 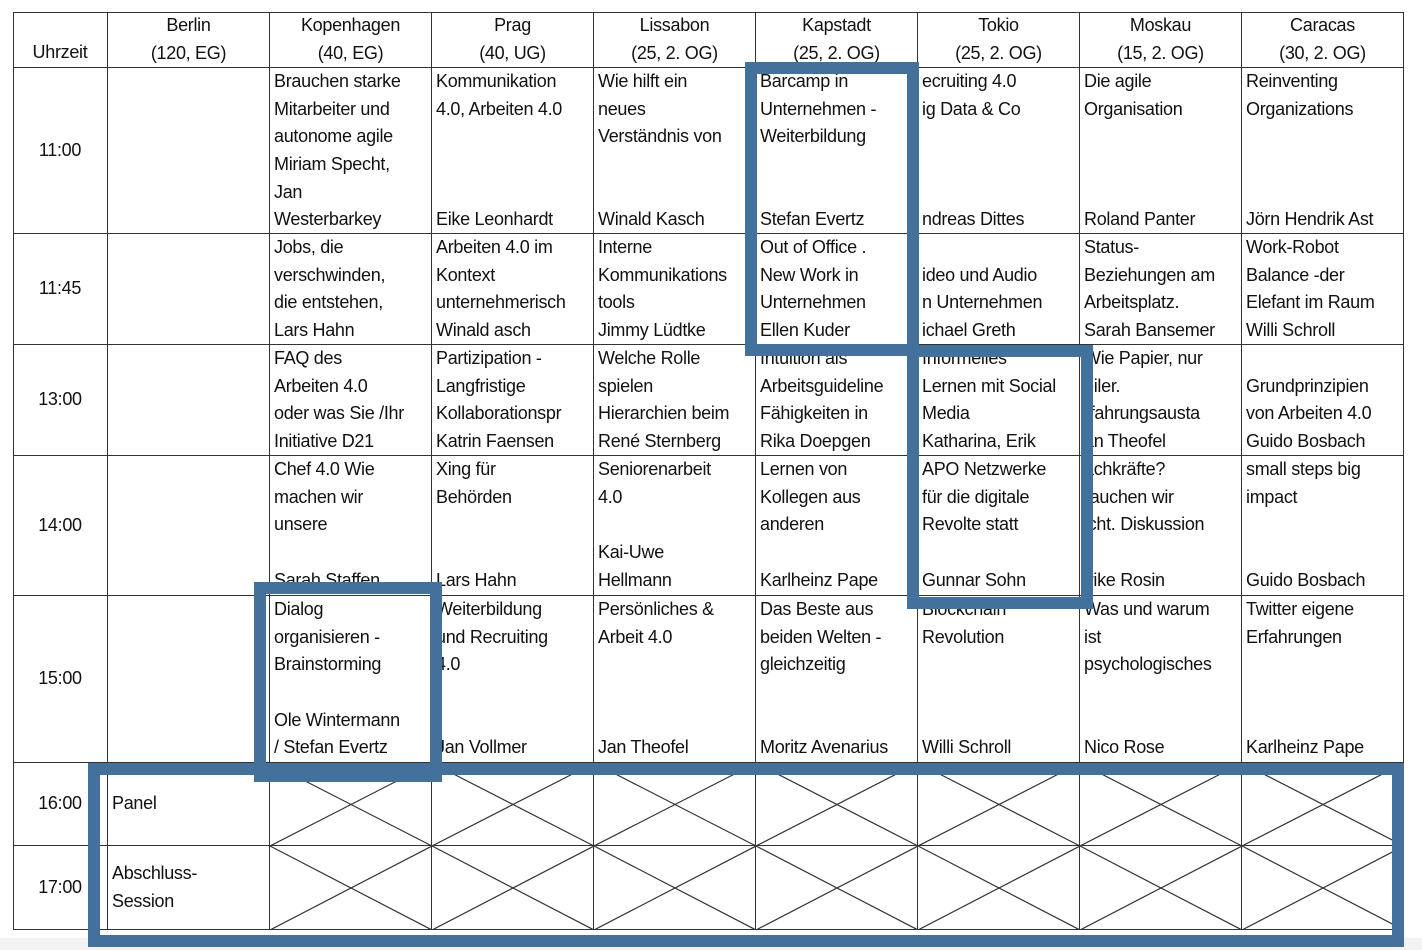 I want to click on session-text-line: tools, so click(x=616, y=302).